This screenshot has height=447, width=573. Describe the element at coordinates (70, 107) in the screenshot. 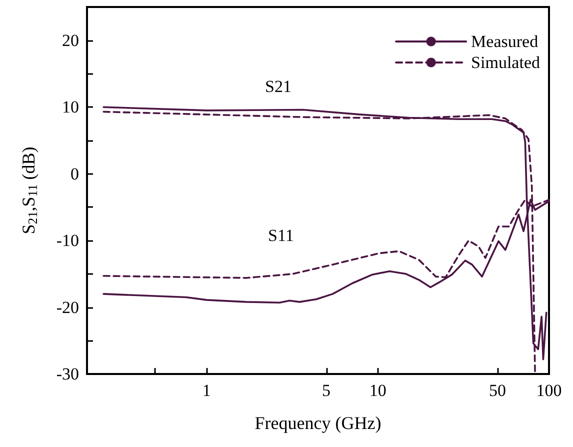

I see `y-tick-label: 10` at that location.